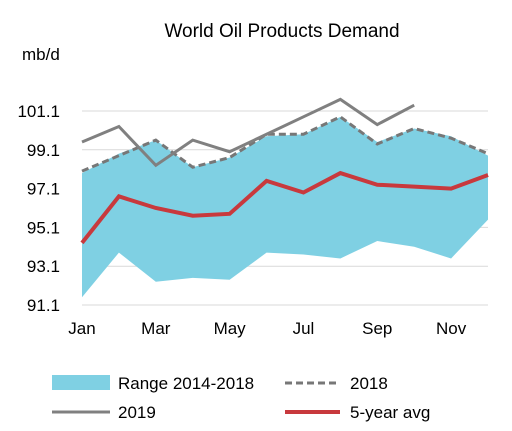  Describe the element at coordinates (230, 328) in the screenshot. I see `x-tick-label: May` at that location.